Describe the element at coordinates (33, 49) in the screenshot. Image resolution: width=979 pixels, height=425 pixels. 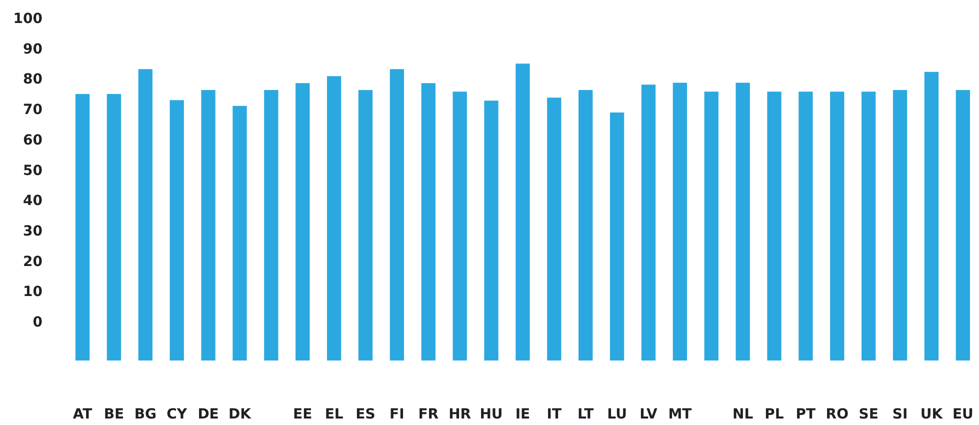
I see `y-tick-label: 90` at that location.